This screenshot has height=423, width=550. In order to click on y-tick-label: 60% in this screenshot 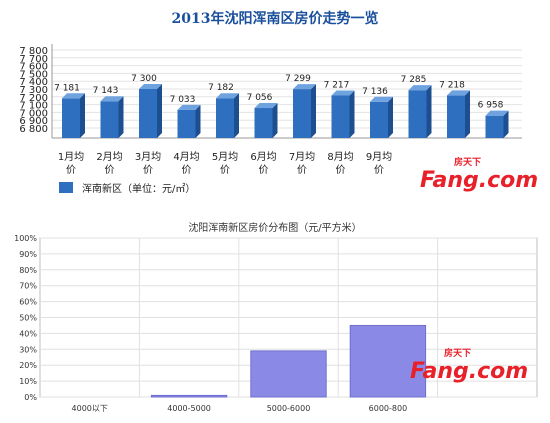, I will do `click(28, 302)`.